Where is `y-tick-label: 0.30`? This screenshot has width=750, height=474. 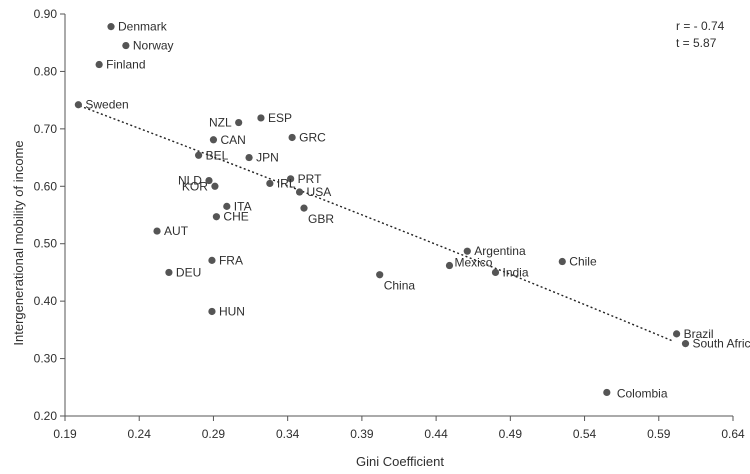
y-tick-label: 0.30 is located at coordinates (46, 359).